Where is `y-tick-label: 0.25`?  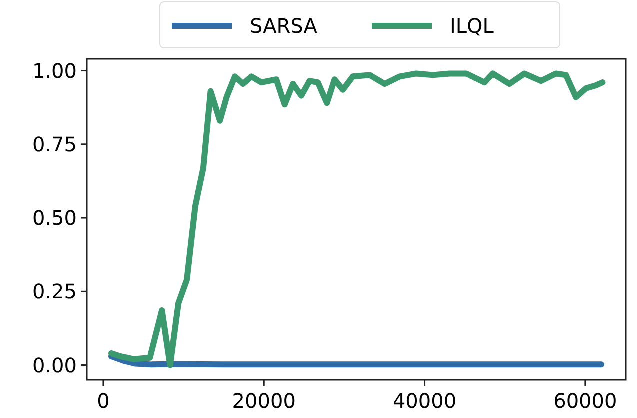 y-tick-label: 0.25 is located at coordinates (54, 292).